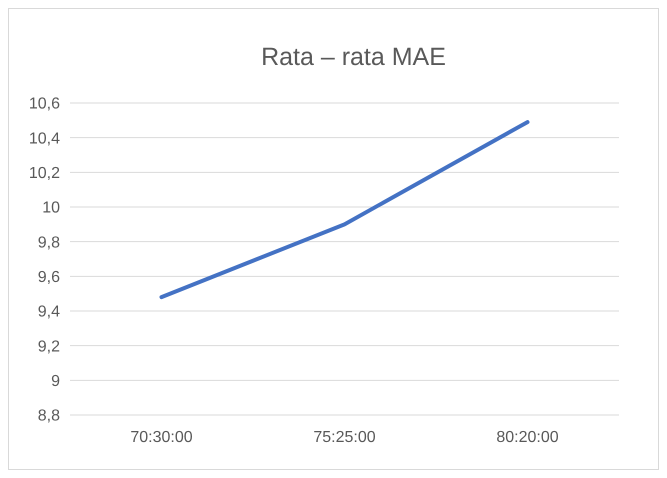 This screenshot has height=478, width=667. What do you see at coordinates (49, 347) in the screenshot?
I see `y-tick-label: 9,2` at bounding box center [49, 347].